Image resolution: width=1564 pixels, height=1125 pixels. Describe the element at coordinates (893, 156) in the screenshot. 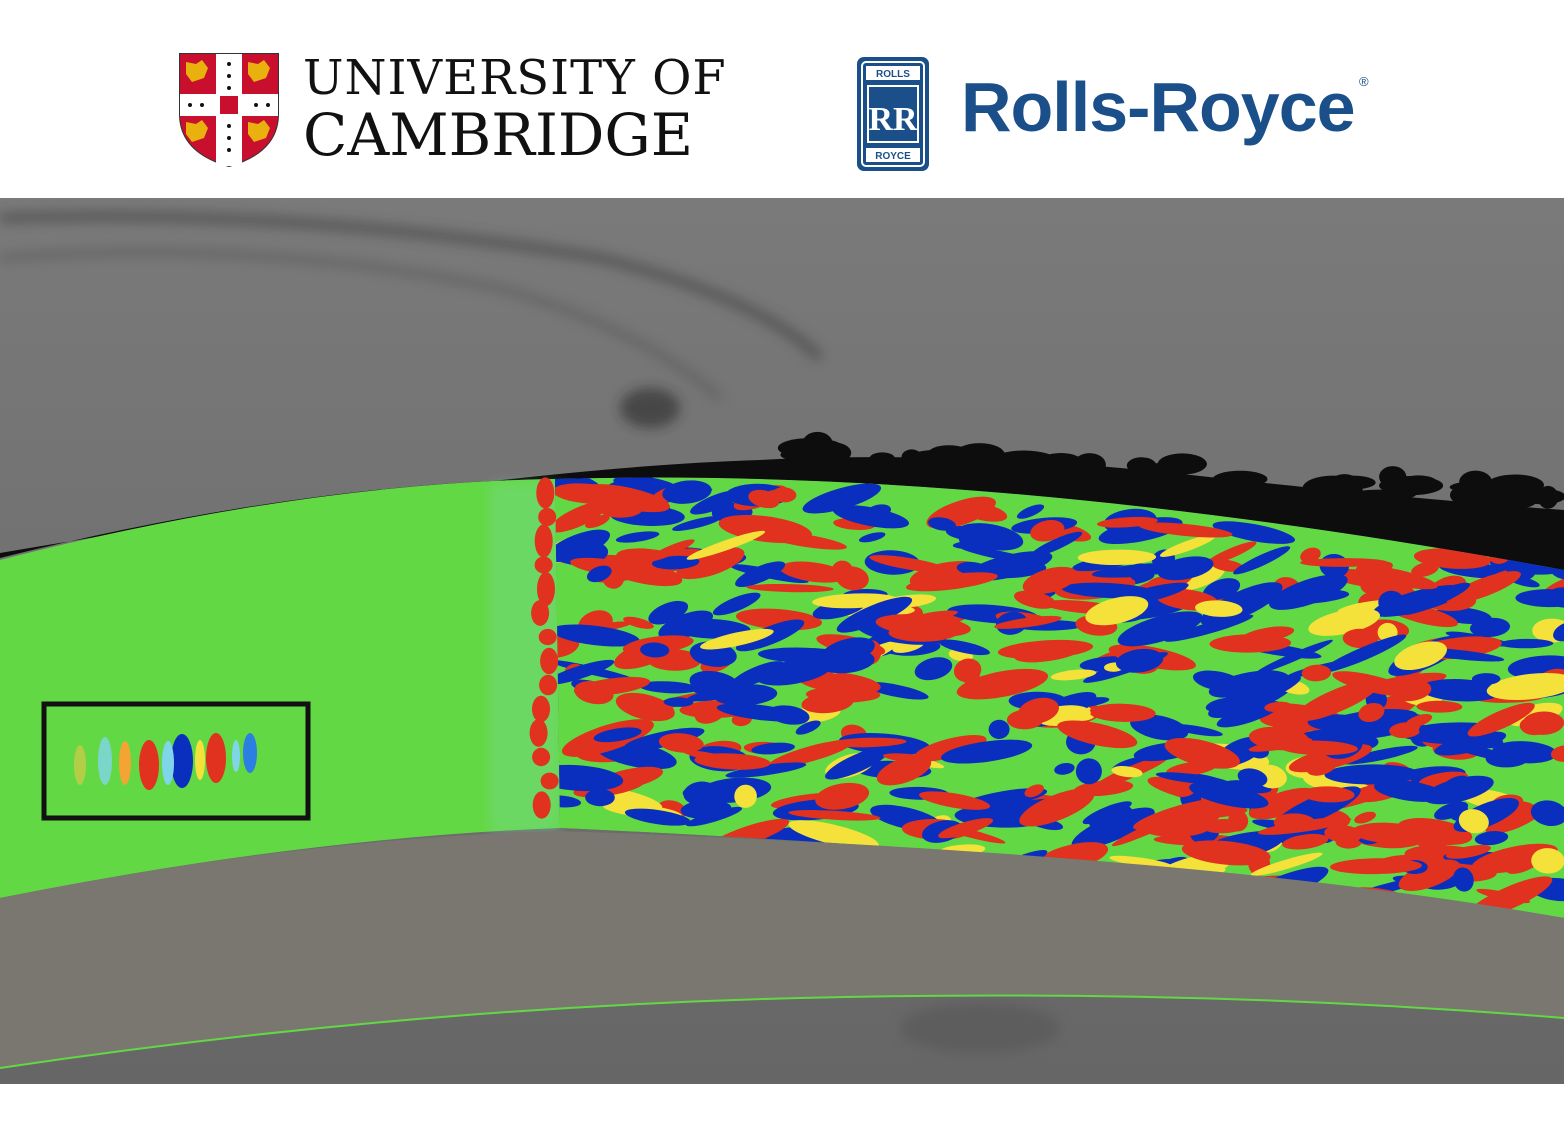

I see `badge-bottom-text: ROYCE` at that location.